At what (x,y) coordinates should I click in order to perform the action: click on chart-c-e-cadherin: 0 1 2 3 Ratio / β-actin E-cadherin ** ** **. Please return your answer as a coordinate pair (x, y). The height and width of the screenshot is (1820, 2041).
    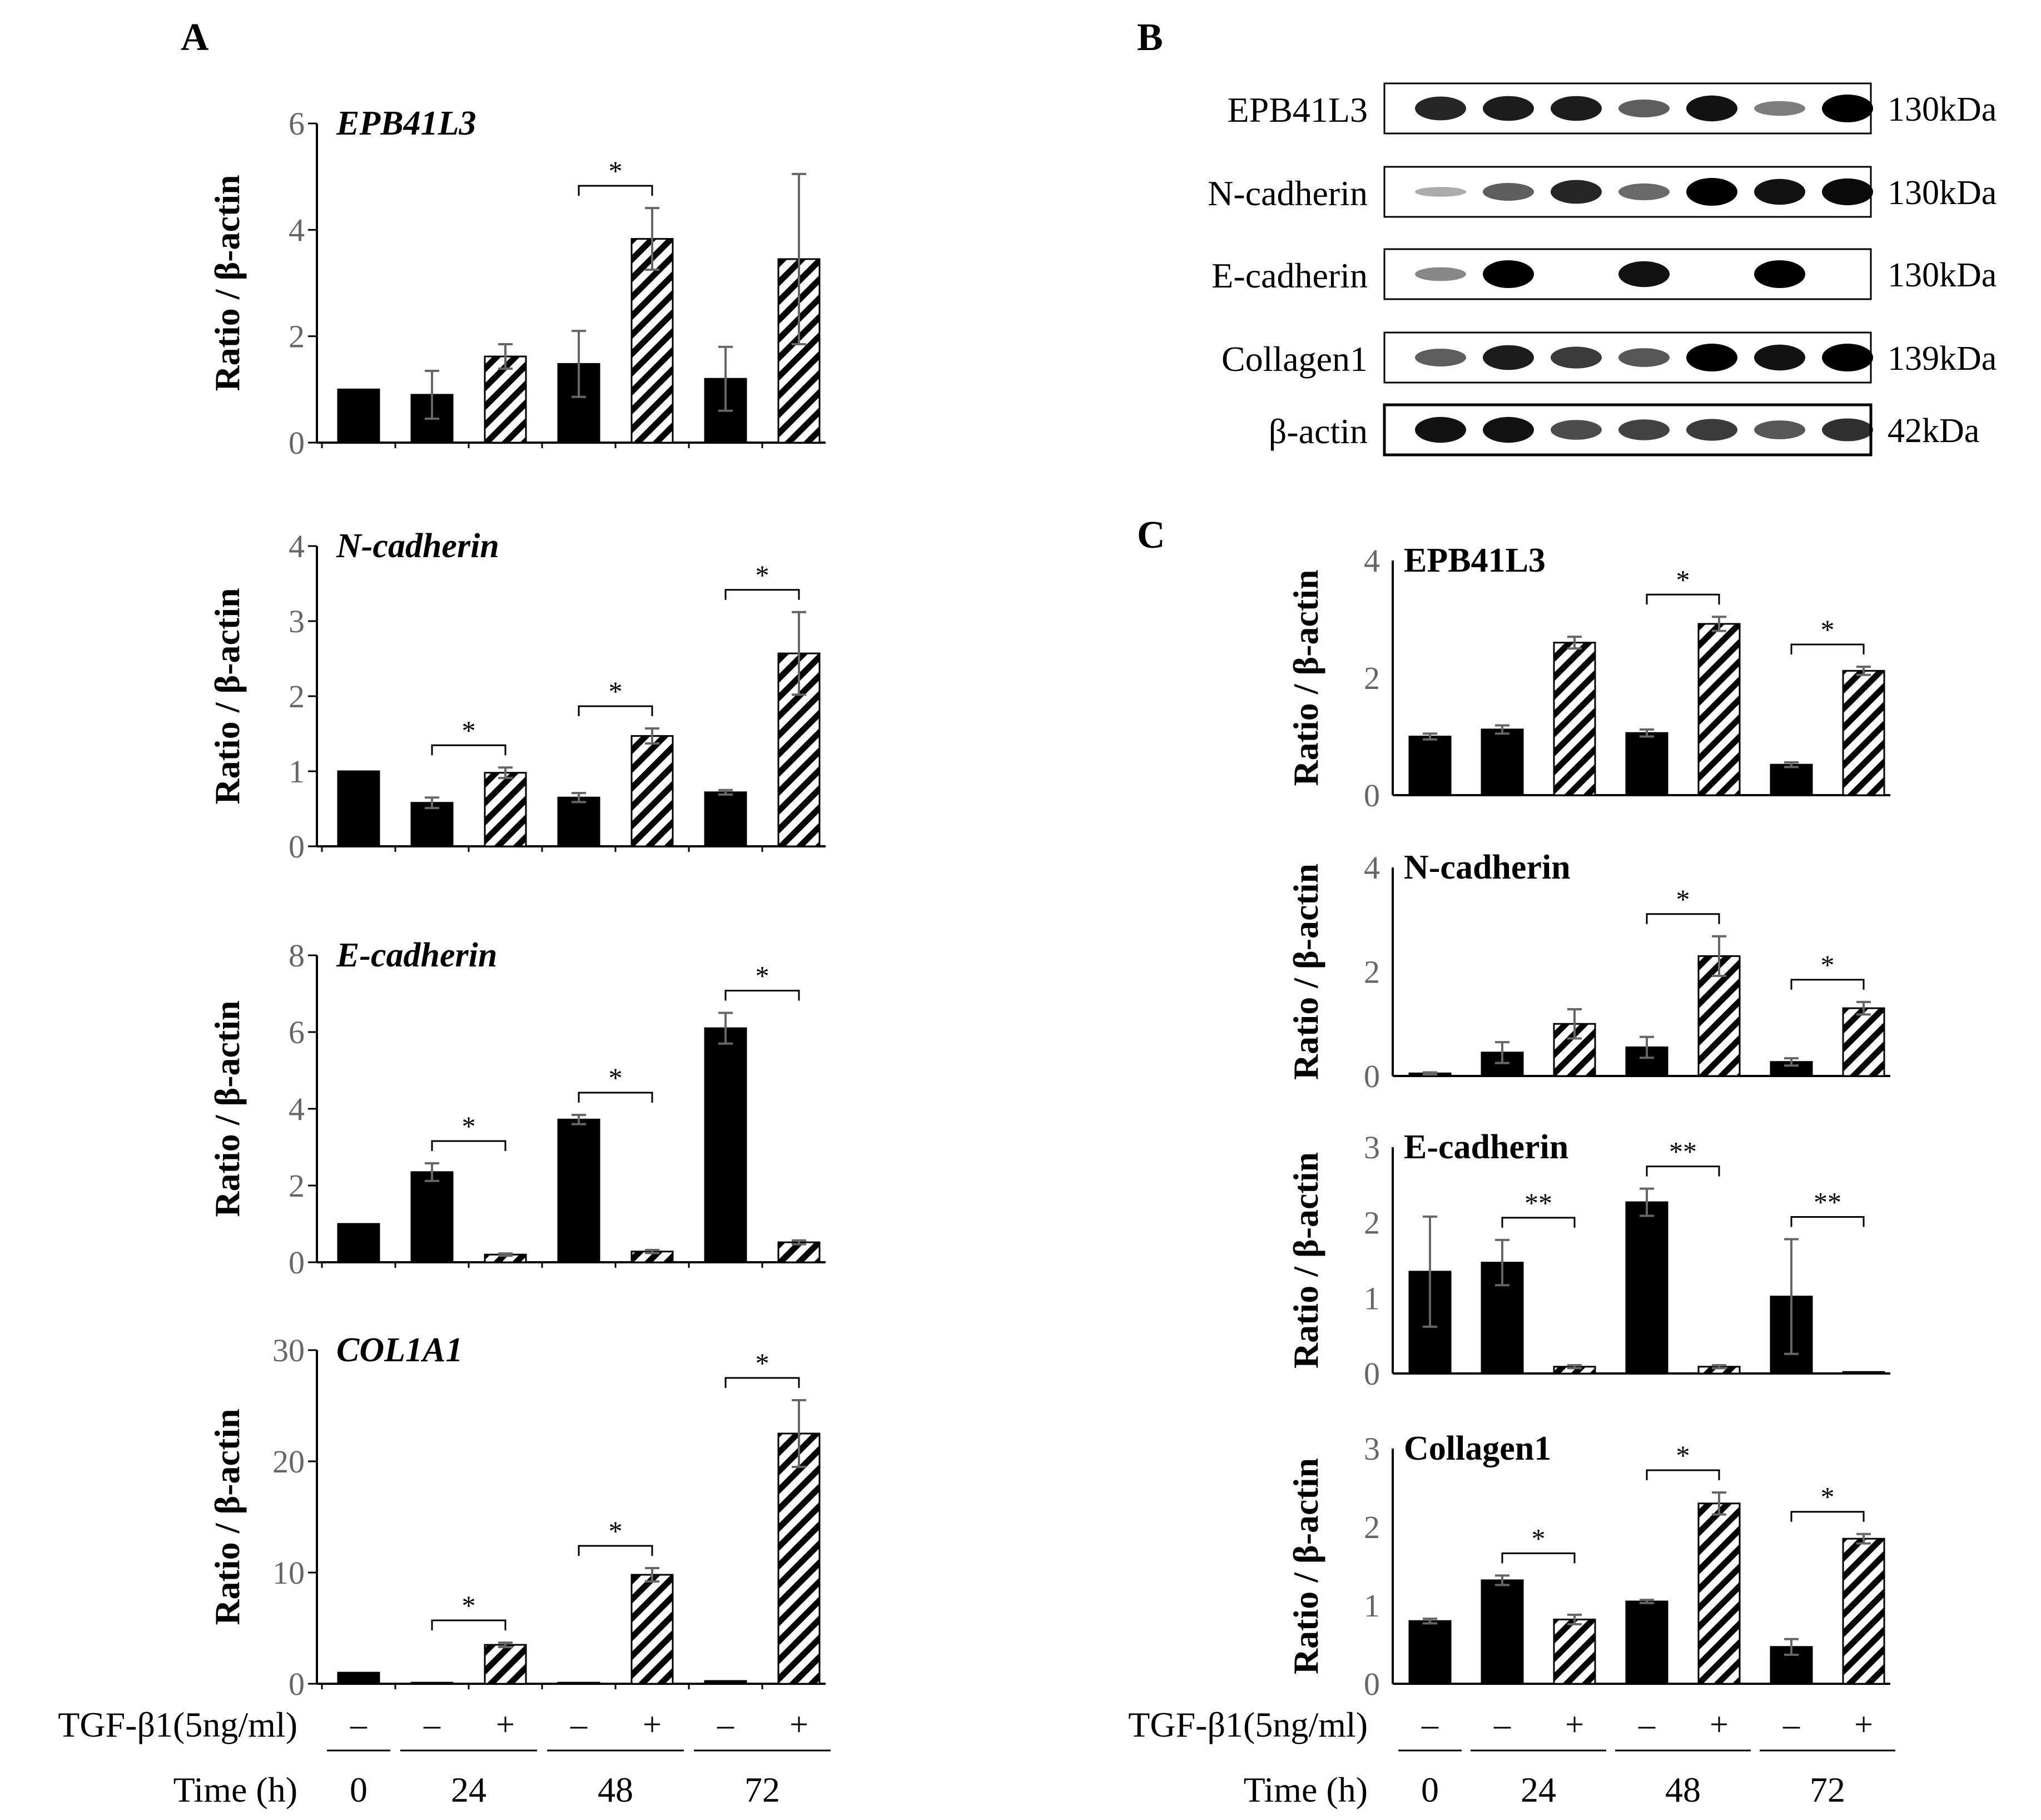
    Looking at the image, I should click on (1588, 1260).